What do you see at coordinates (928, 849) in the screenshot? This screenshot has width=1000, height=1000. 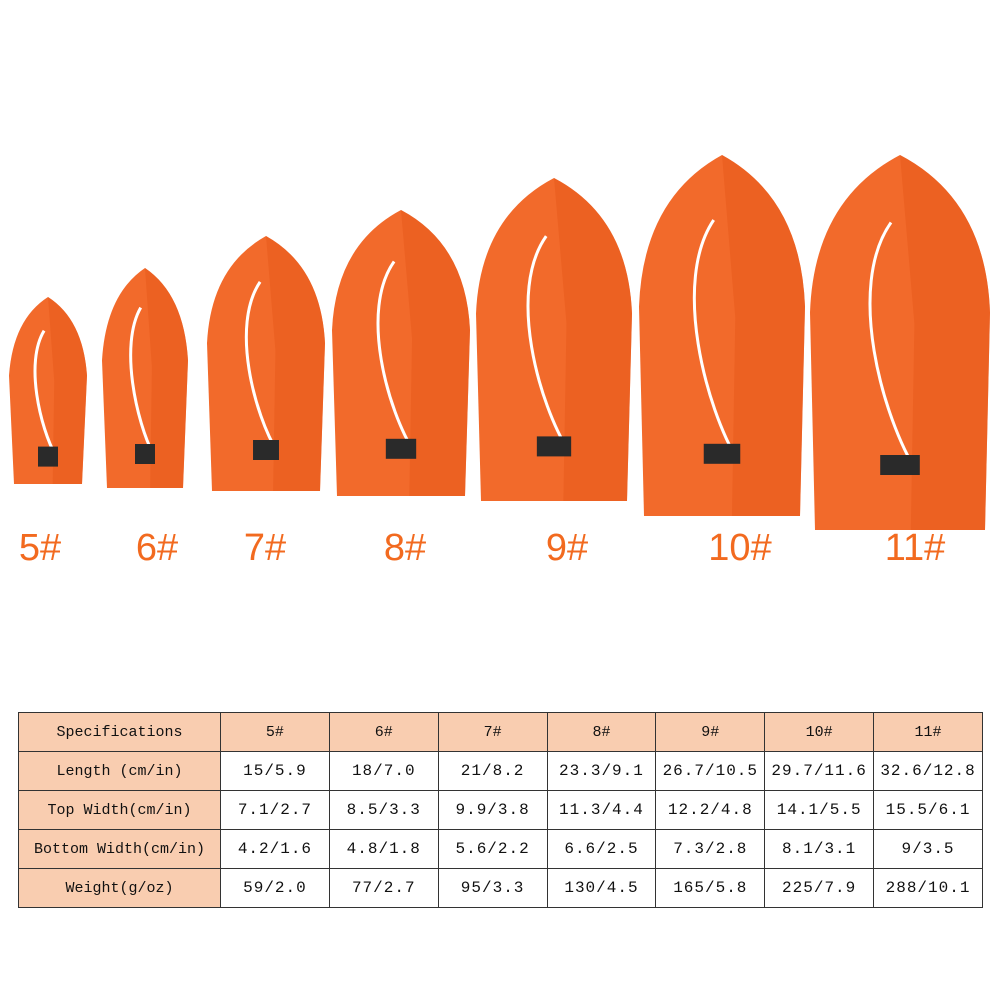 I see `table-cell: 9/3.5` at bounding box center [928, 849].